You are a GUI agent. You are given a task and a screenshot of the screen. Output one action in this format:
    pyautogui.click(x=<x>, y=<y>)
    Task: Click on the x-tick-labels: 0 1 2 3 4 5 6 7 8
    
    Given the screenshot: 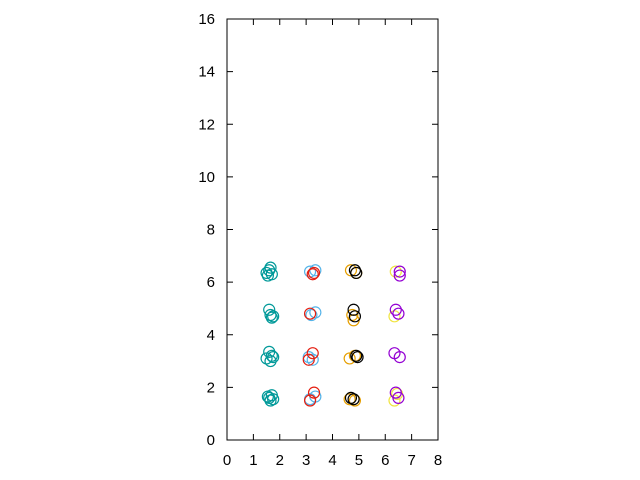 What is the action you would take?
    pyautogui.click(x=332, y=460)
    